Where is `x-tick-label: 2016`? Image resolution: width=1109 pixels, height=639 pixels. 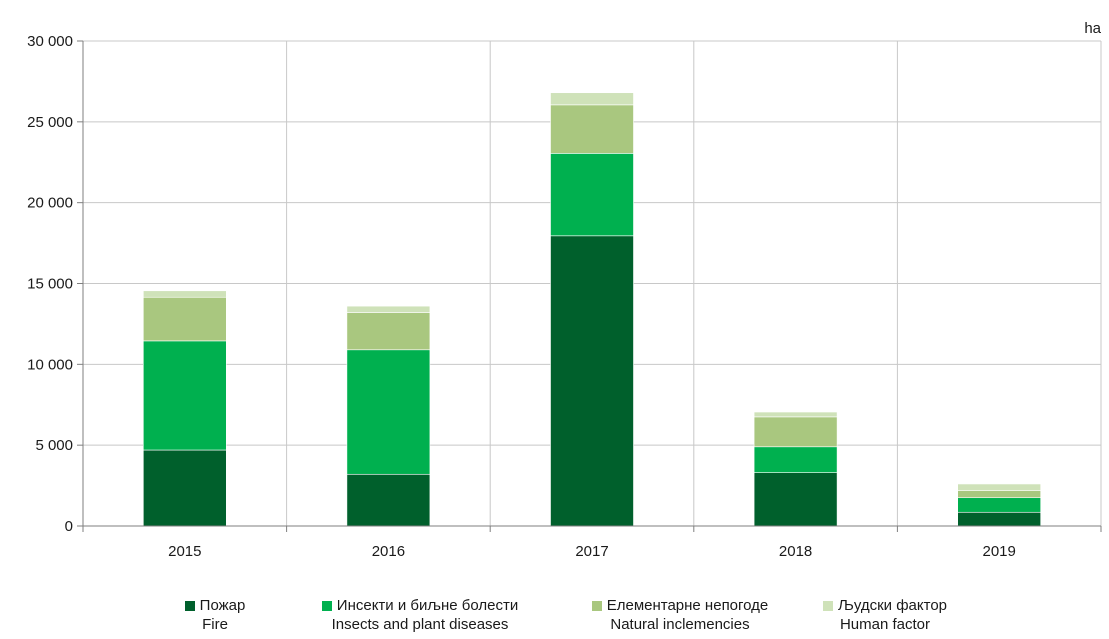 x-tick-label: 2016 is located at coordinates (388, 551).